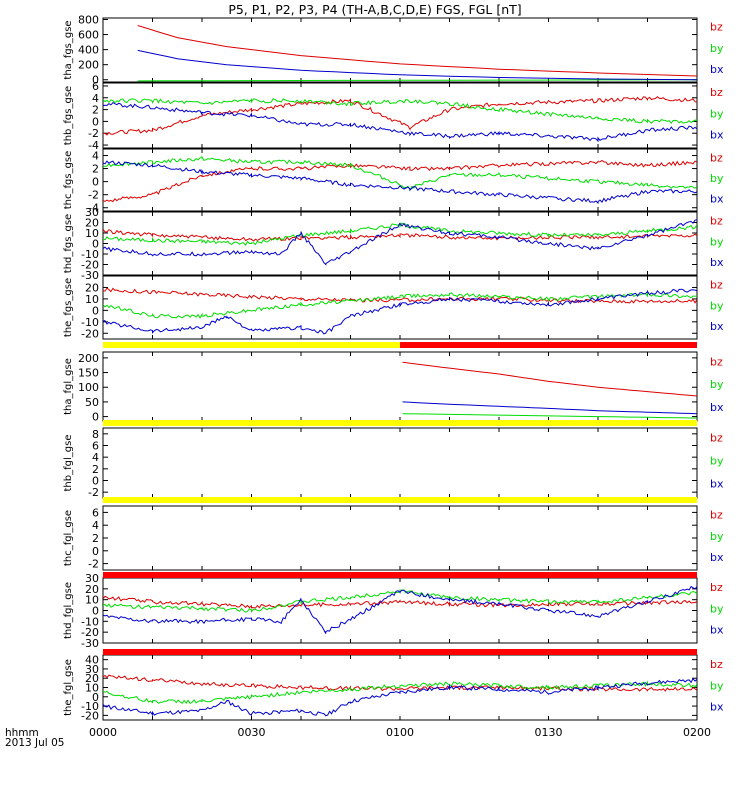 The width and height of the screenshot is (750, 800). Describe the element at coordinates (88, 50) in the screenshot. I see `y-tick-label: 400` at that location.